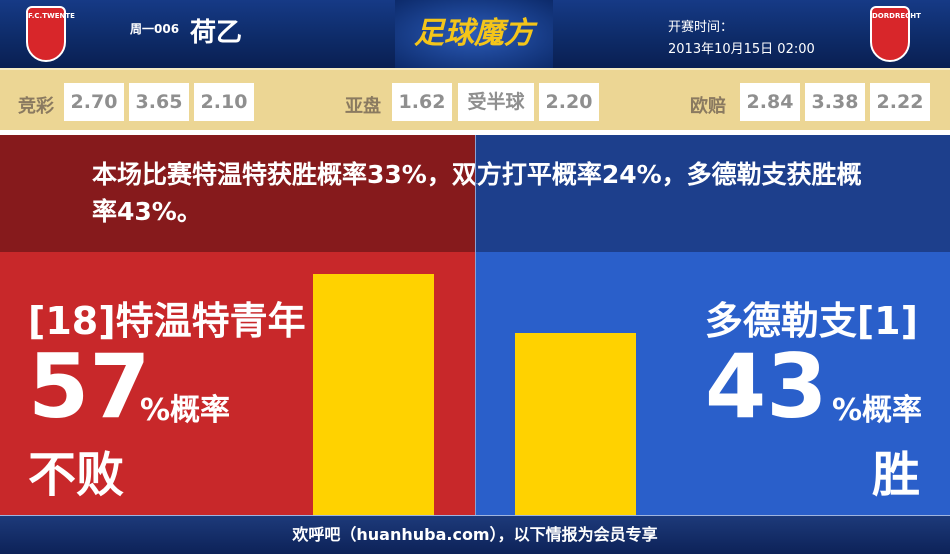 This screenshot has width=950, height=554. I want to click on asian-handicap: 受半球, so click(496, 102).